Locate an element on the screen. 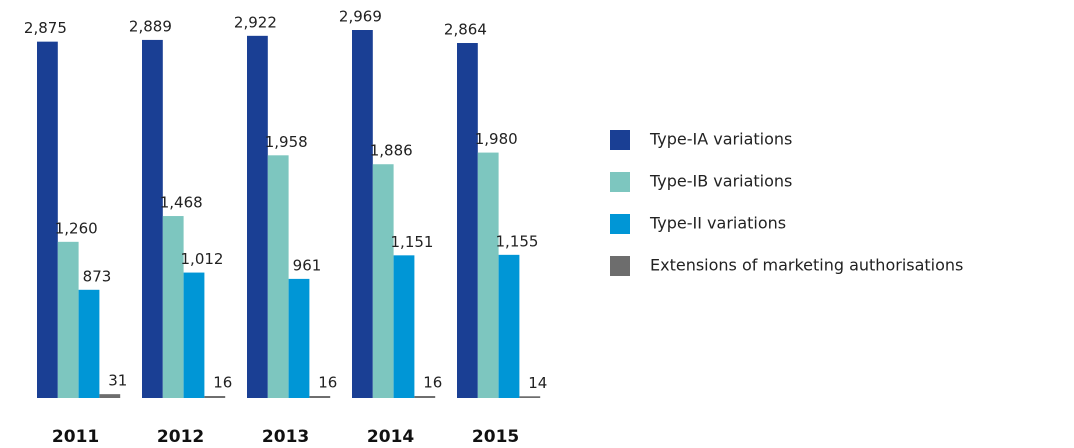 The height and width of the screenshot is (448, 1074). x-tick-label: 2015 is located at coordinates (495, 437).